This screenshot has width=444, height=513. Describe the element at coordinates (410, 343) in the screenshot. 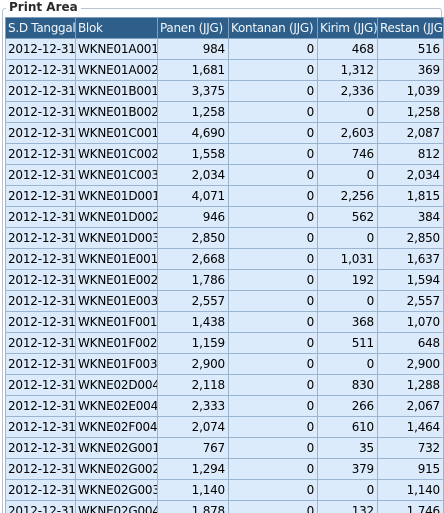

I see `cell-restan: 648` at that location.